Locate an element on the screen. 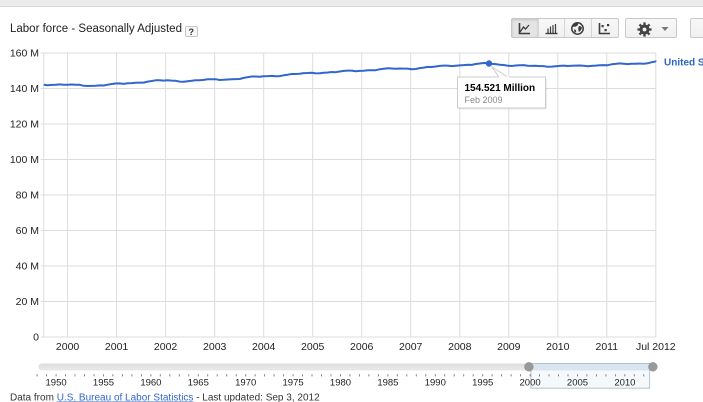 The height and width of the screenshot is (402, 703). svg-text: Jul 2012 is located at coordinates (656, 347).